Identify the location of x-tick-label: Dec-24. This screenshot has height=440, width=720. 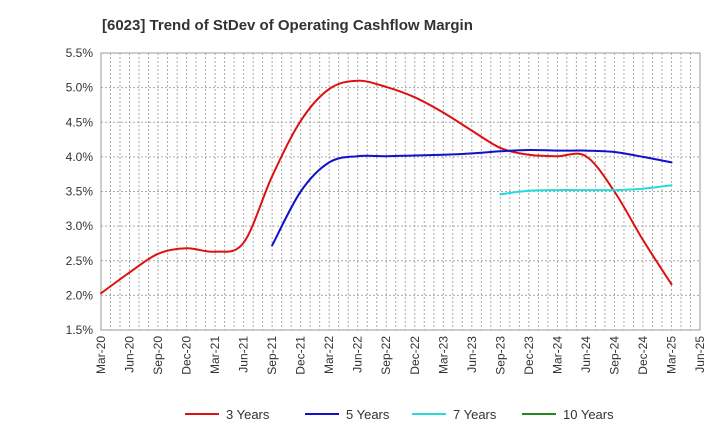
(643, 355).